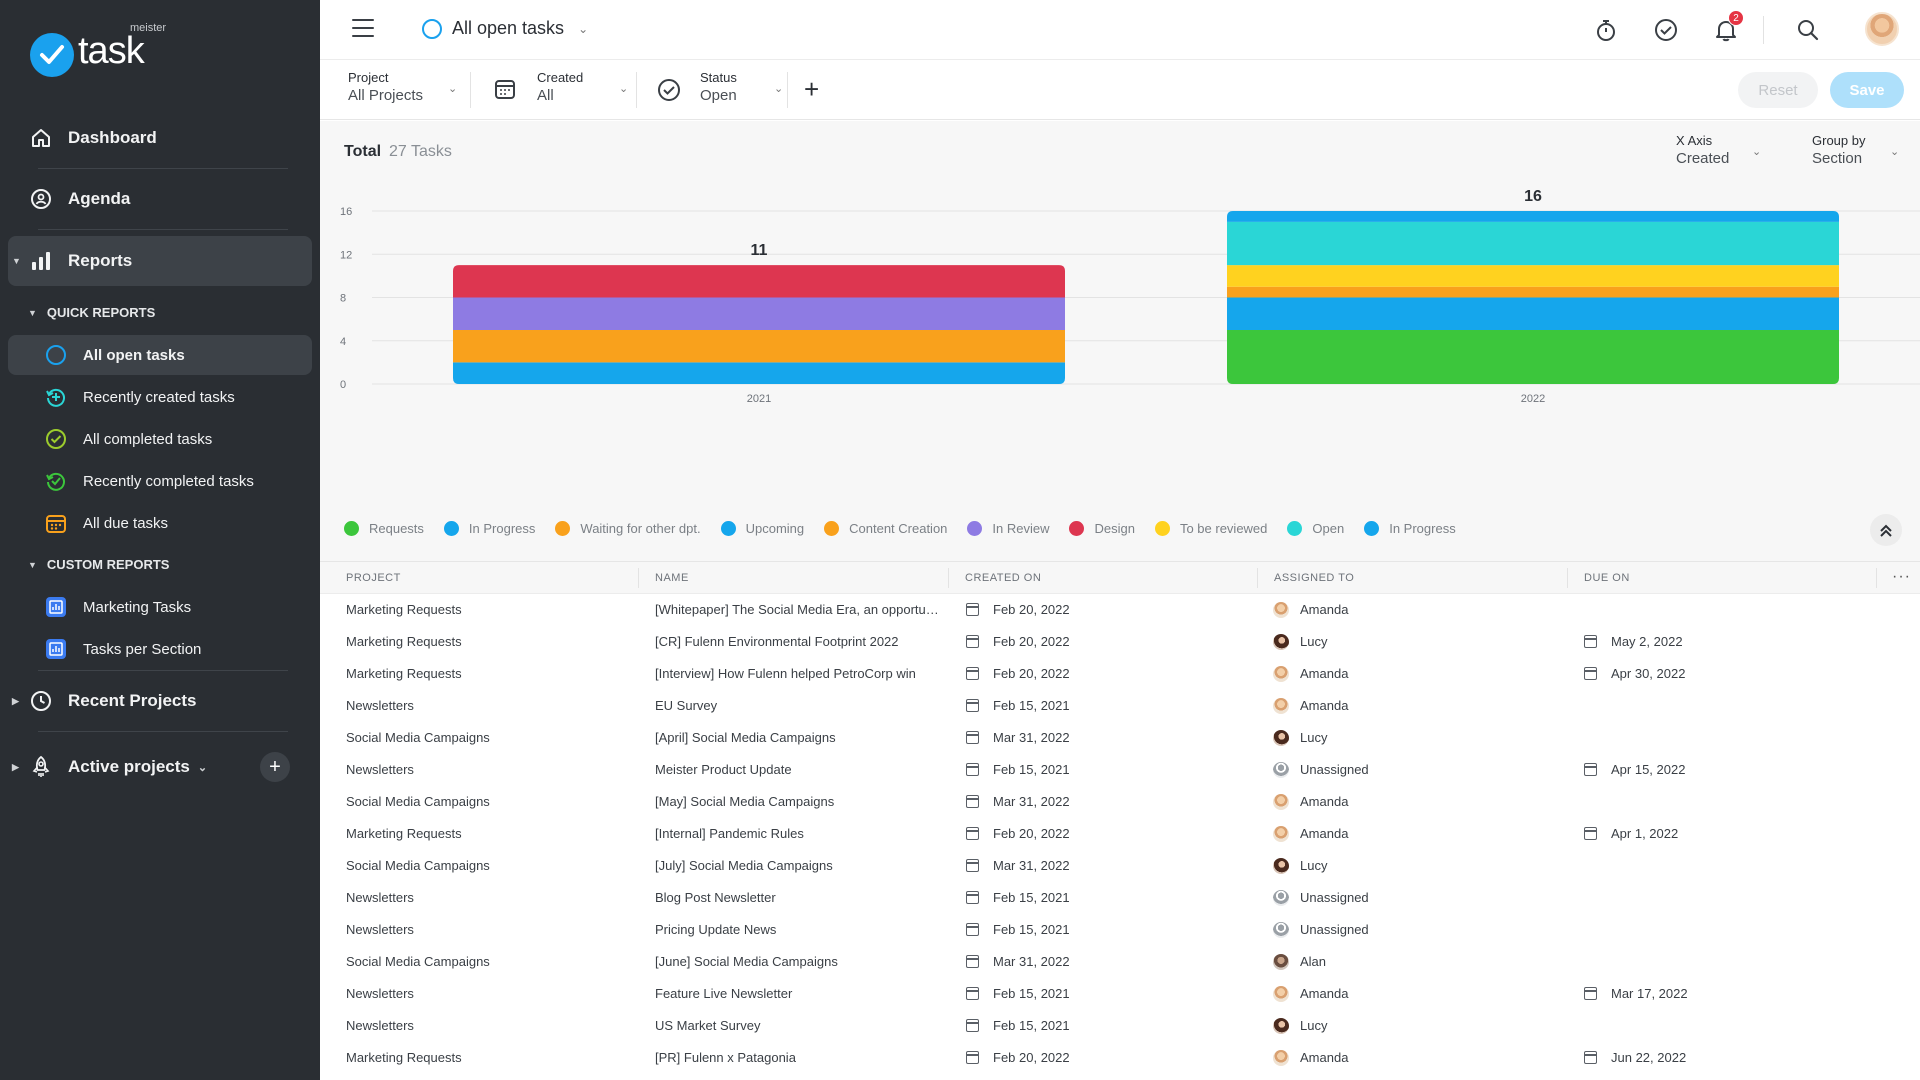 The height and width of the screenshot is (1080, 1920). Describe the element at coordinates (745, 90) in the screenshot. I see `status-filter: Status Open ⌄` at that location.